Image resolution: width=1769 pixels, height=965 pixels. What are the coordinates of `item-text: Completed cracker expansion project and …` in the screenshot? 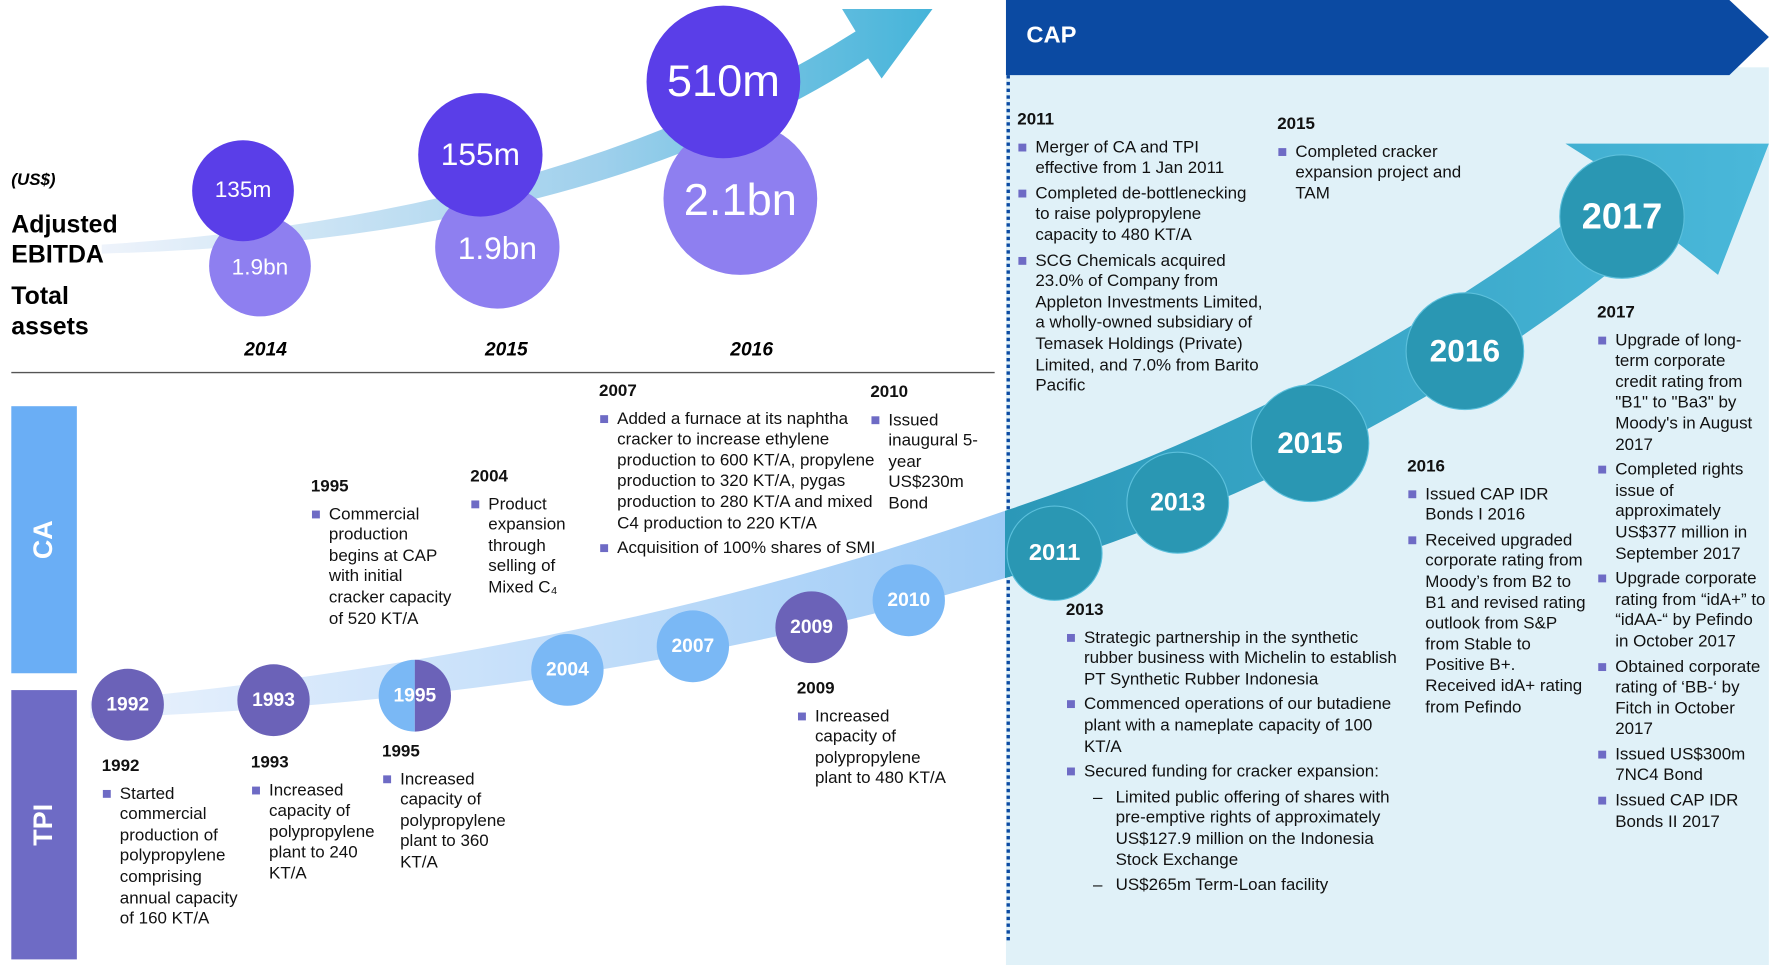 It's located at (1378, 172).